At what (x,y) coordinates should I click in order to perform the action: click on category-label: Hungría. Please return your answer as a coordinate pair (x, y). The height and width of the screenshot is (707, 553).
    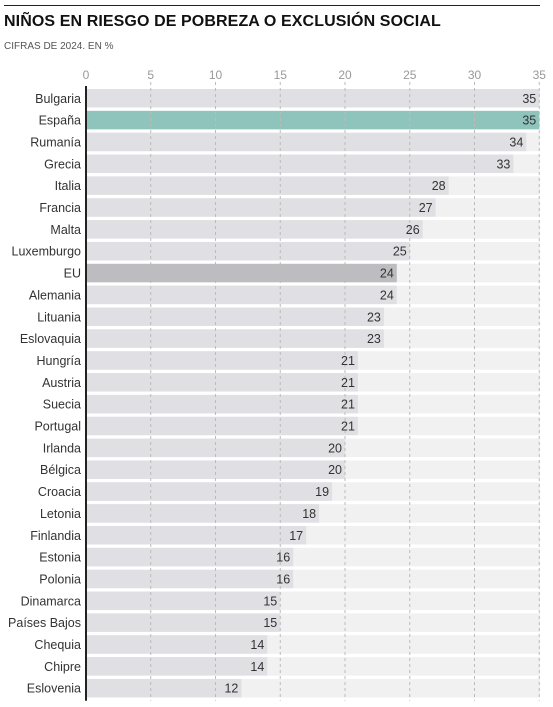
    Looking at the image, I should click on (59, 361).